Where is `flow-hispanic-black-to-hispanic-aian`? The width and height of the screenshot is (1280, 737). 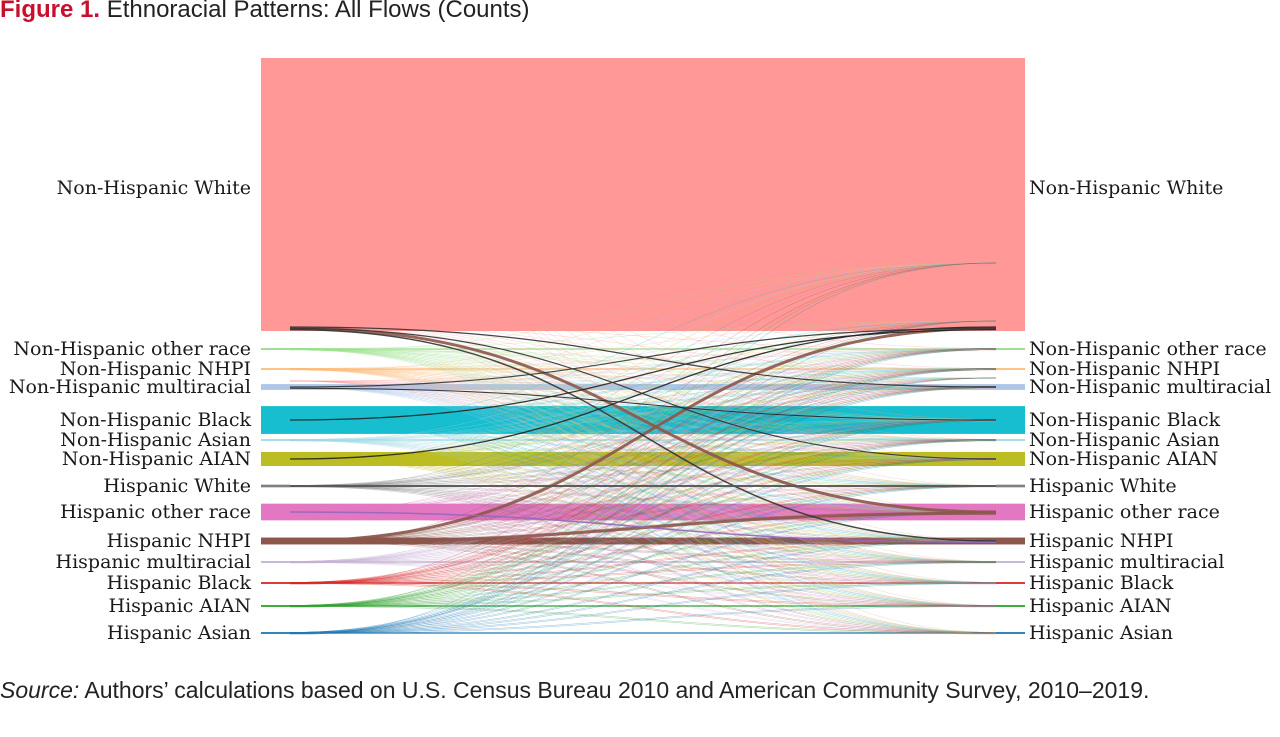 flow-hispanic-black-to-hispanic-aian is located at coordinates (643, 594).